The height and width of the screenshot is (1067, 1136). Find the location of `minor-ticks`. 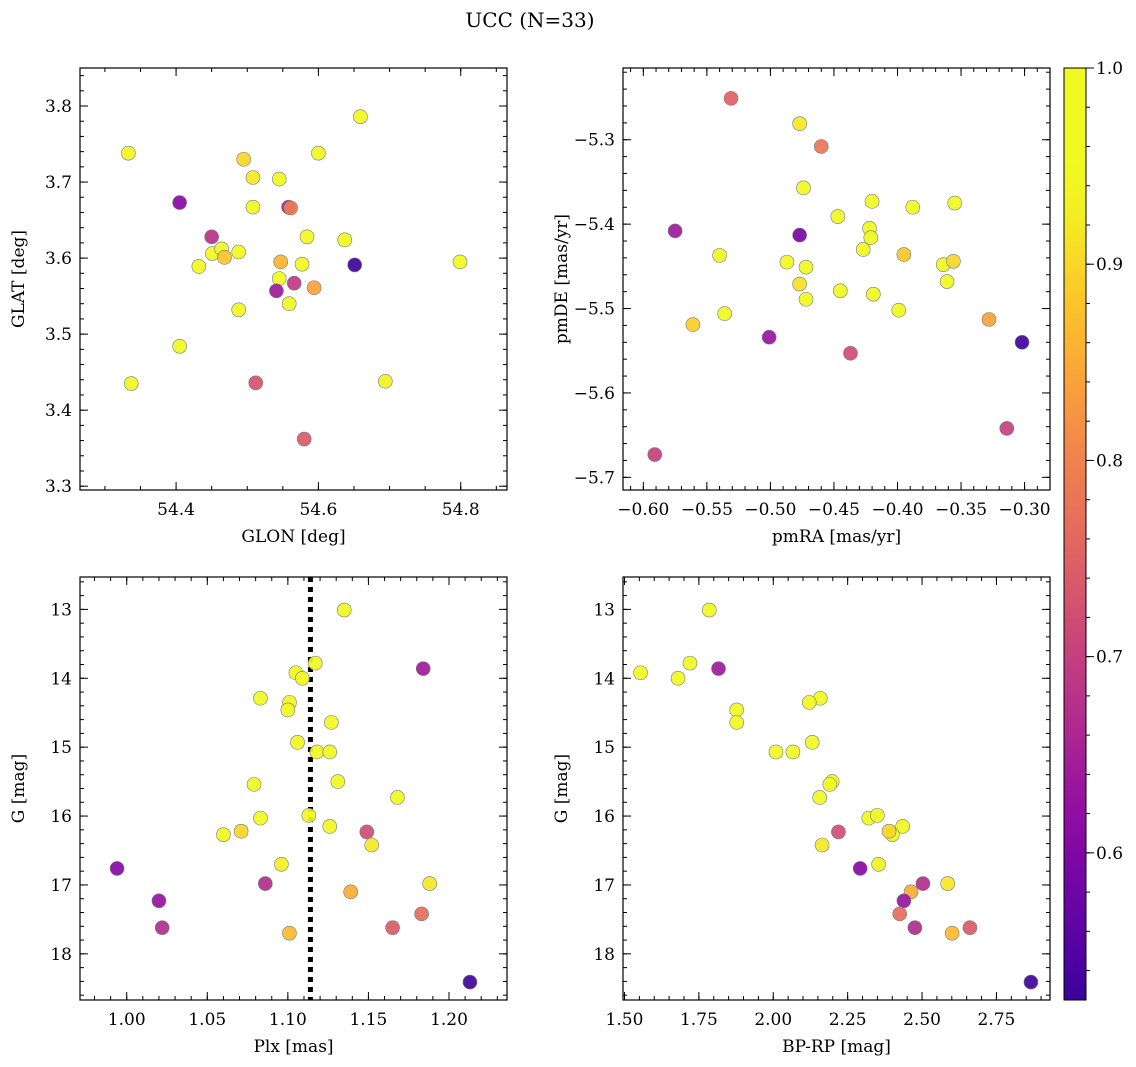

minor-ticks is located at coordinates (837, 279).